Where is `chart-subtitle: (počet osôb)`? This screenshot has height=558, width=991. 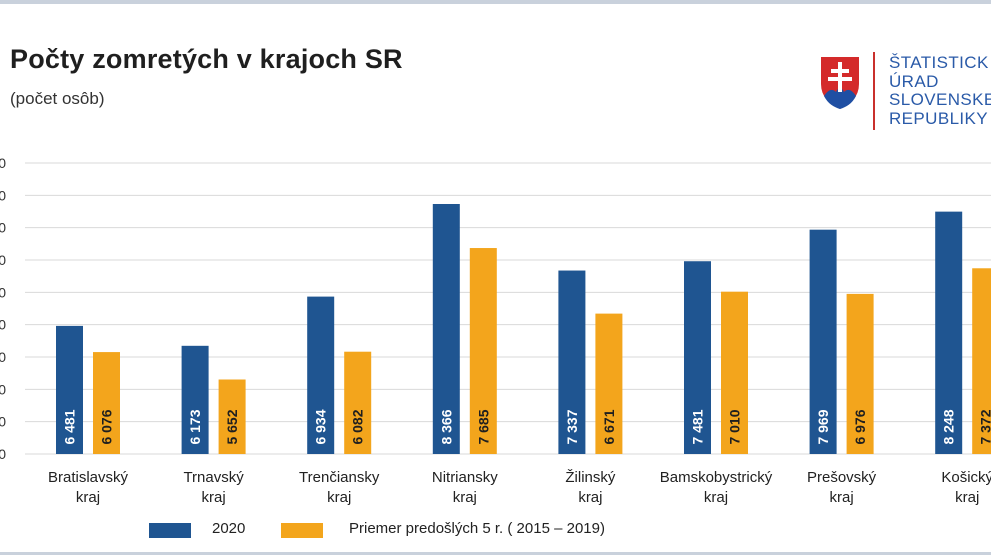
chart-subtitle: (počet osôb) is located at coordinates (57, 98).